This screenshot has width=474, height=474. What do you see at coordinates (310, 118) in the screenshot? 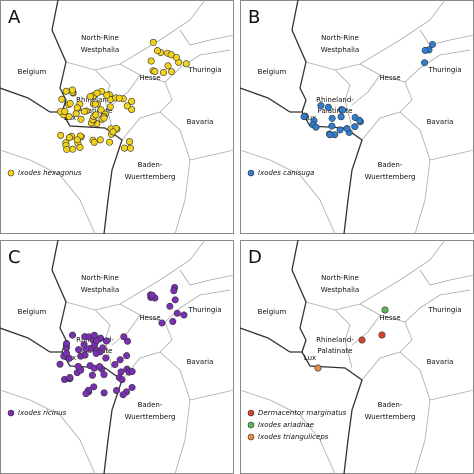
I see `region-label: Lux` at bounding box center [310, 118].